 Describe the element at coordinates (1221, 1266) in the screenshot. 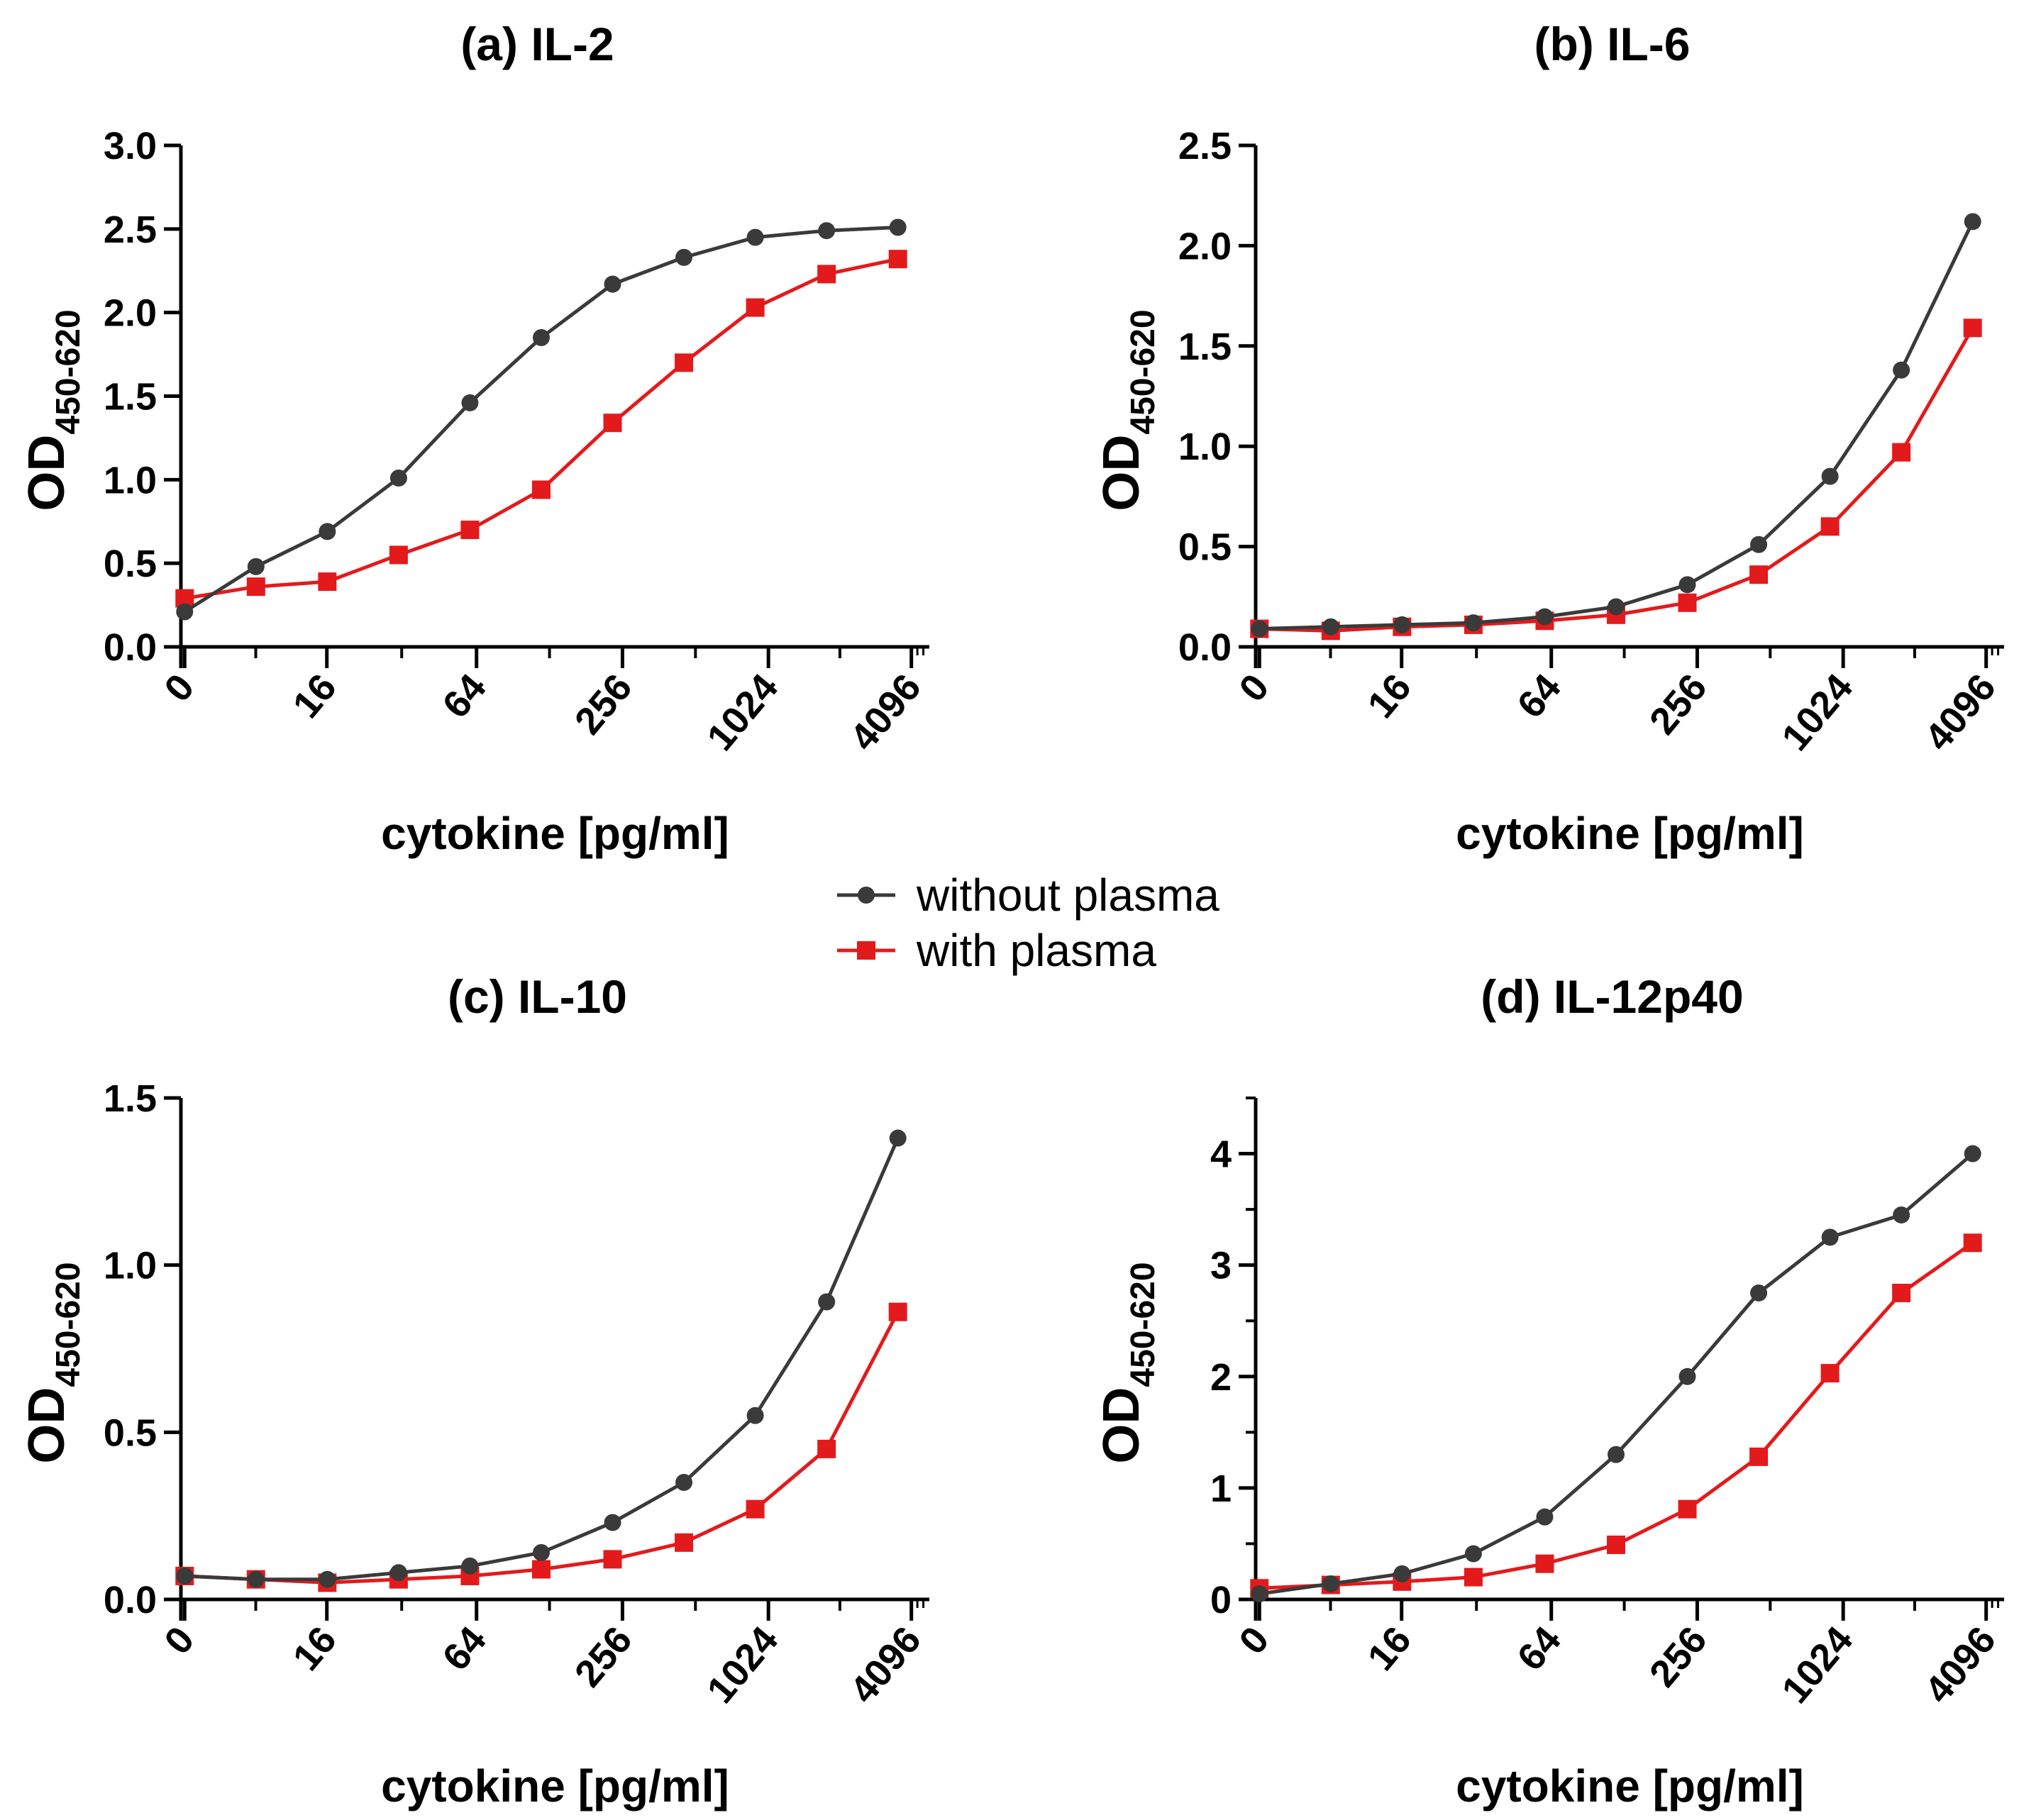

I see `y-tick-label: 3` at that location.